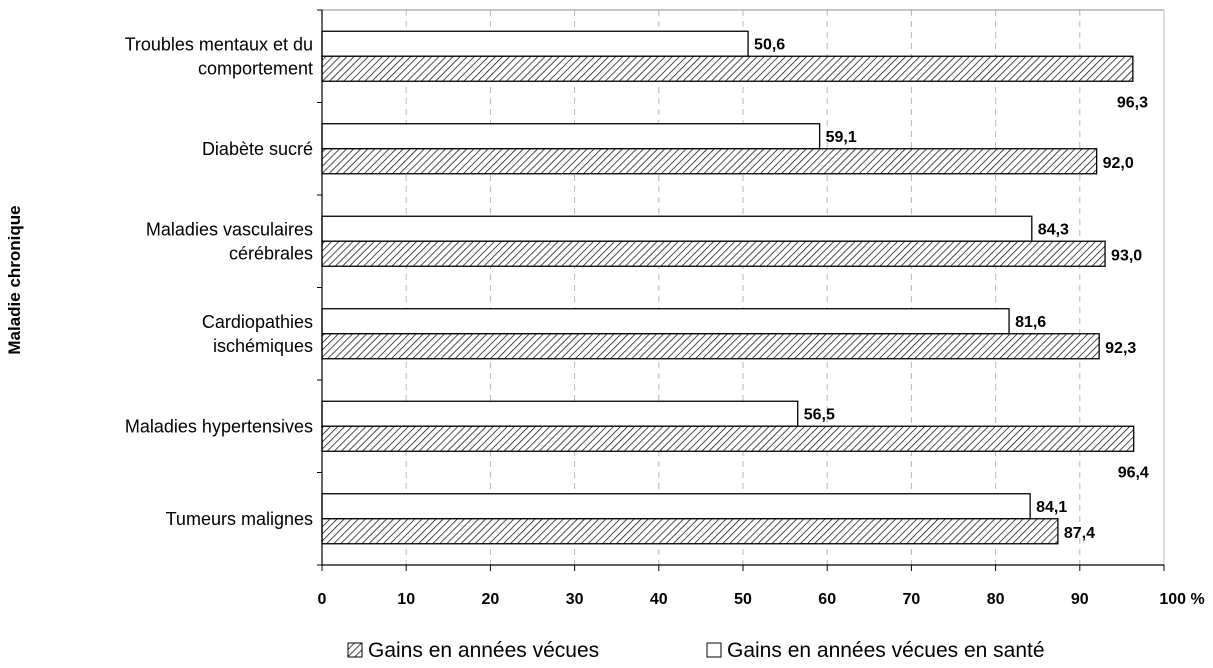 The image size is (1213, 668). Describe the element at coordinates (659, 599) in the screenshot. I see `x-tick-label: 40` at that location.